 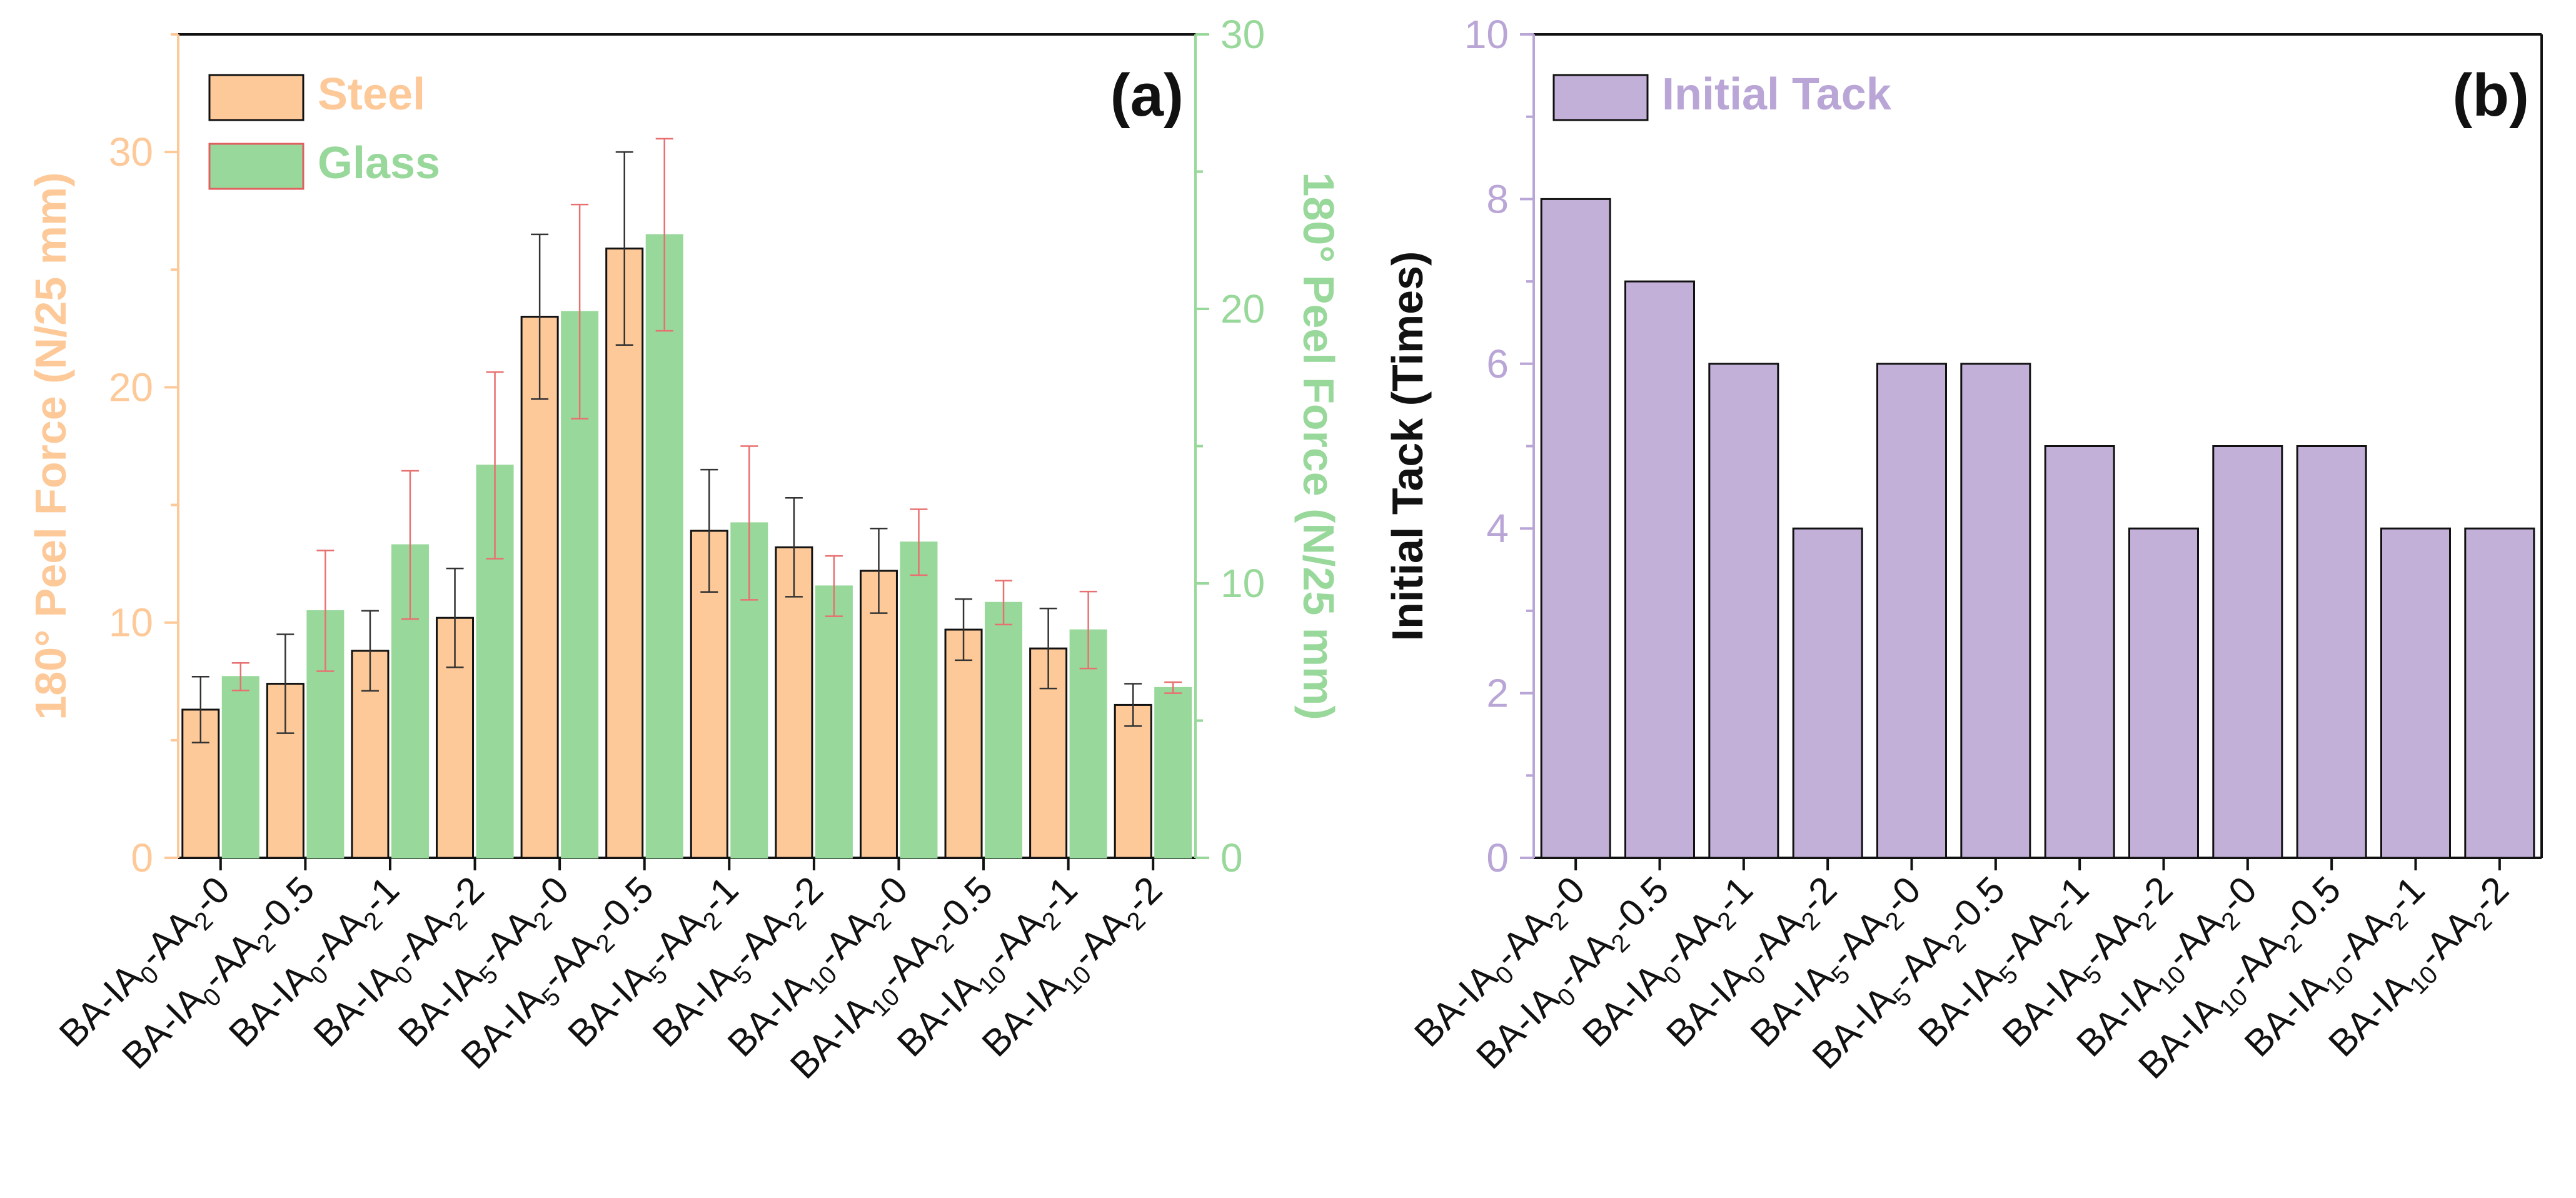 What do you see at coordinates (1242, 308) in the screenshot?
I see `right-y-tick-label: 20` at bounding box center [1242, 308].